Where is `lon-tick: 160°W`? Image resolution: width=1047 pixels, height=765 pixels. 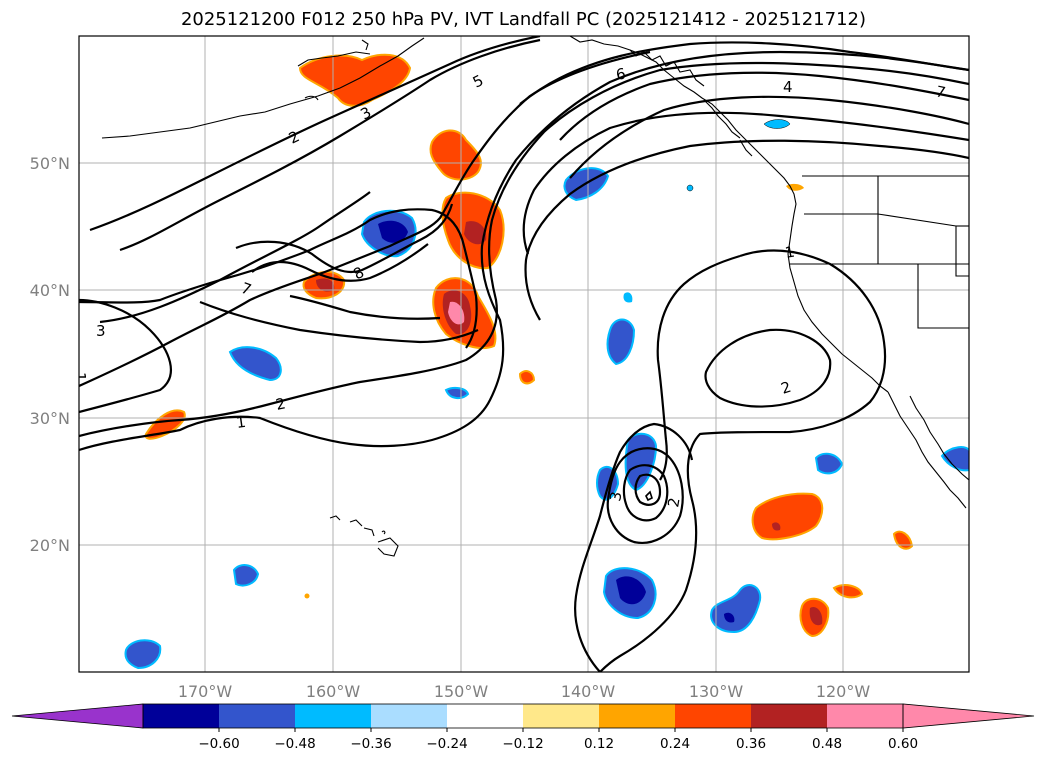 lon-tick: 160°W is located at coordinates (333, 691).